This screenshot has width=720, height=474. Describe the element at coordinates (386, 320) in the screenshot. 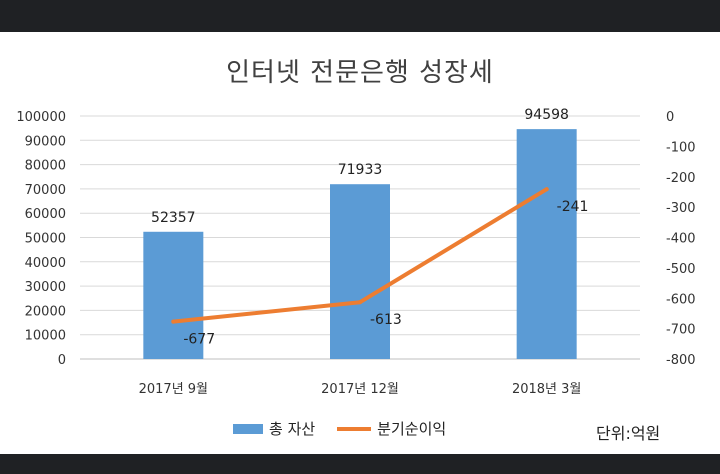

I see `line-value-label: -613` at that location.